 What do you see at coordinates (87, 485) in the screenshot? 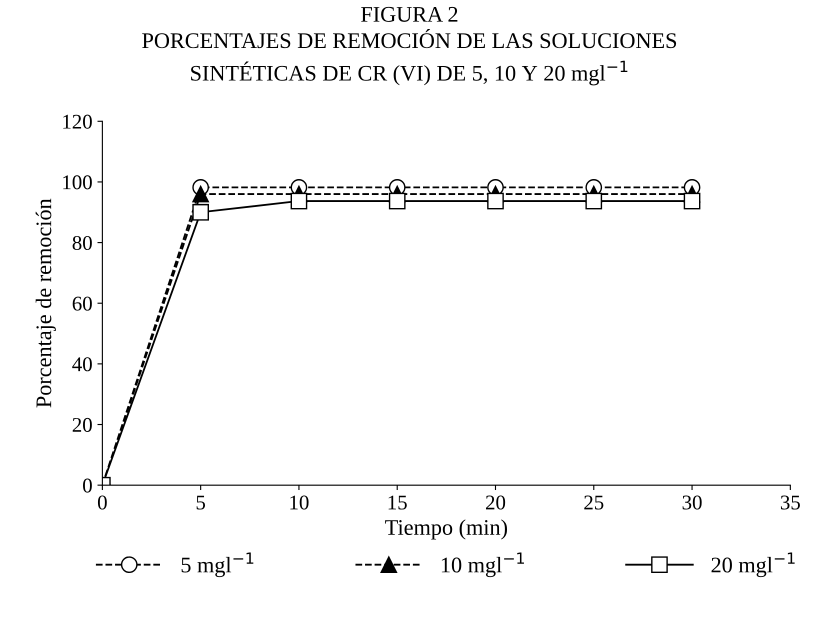
I see `y-tick-label: 0` at bounding box center [87, 485].